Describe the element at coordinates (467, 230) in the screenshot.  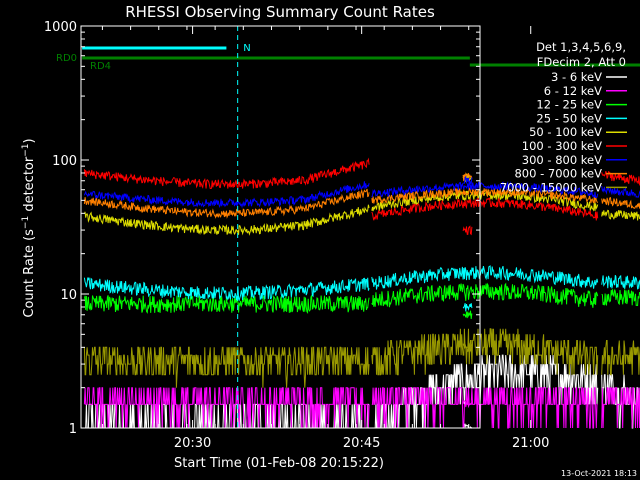
I see `series-s6-fragment` at that location.